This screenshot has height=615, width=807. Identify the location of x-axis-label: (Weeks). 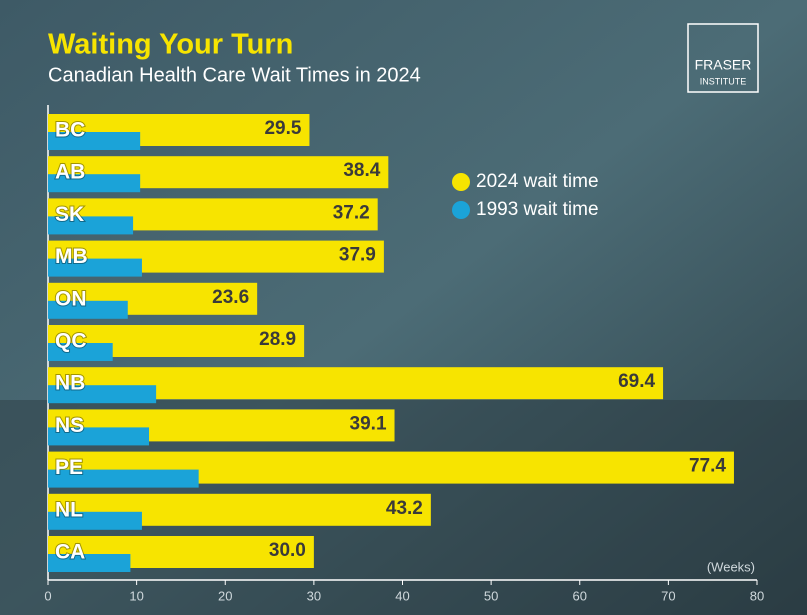
(731, 566).